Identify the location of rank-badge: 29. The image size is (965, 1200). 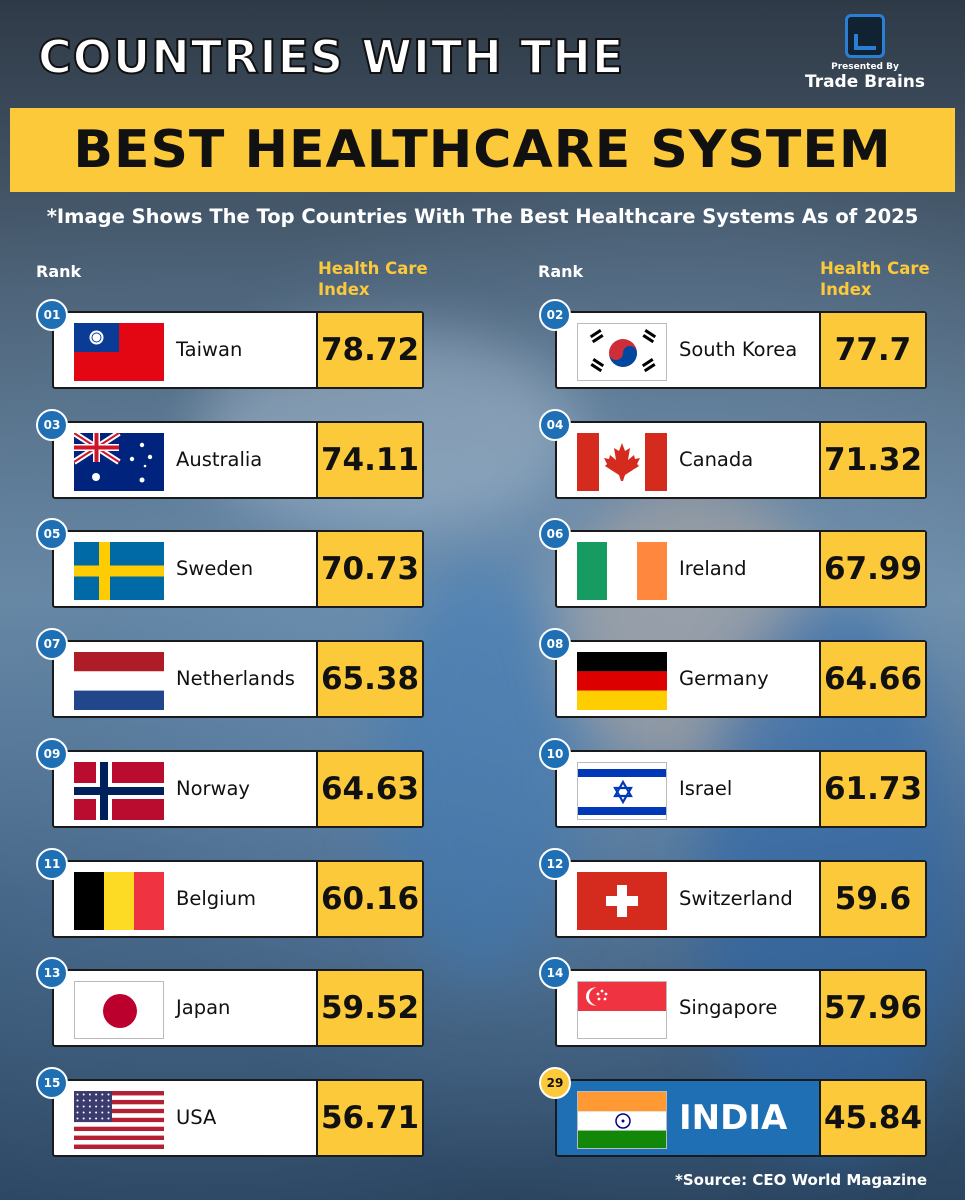
(555, 1082).